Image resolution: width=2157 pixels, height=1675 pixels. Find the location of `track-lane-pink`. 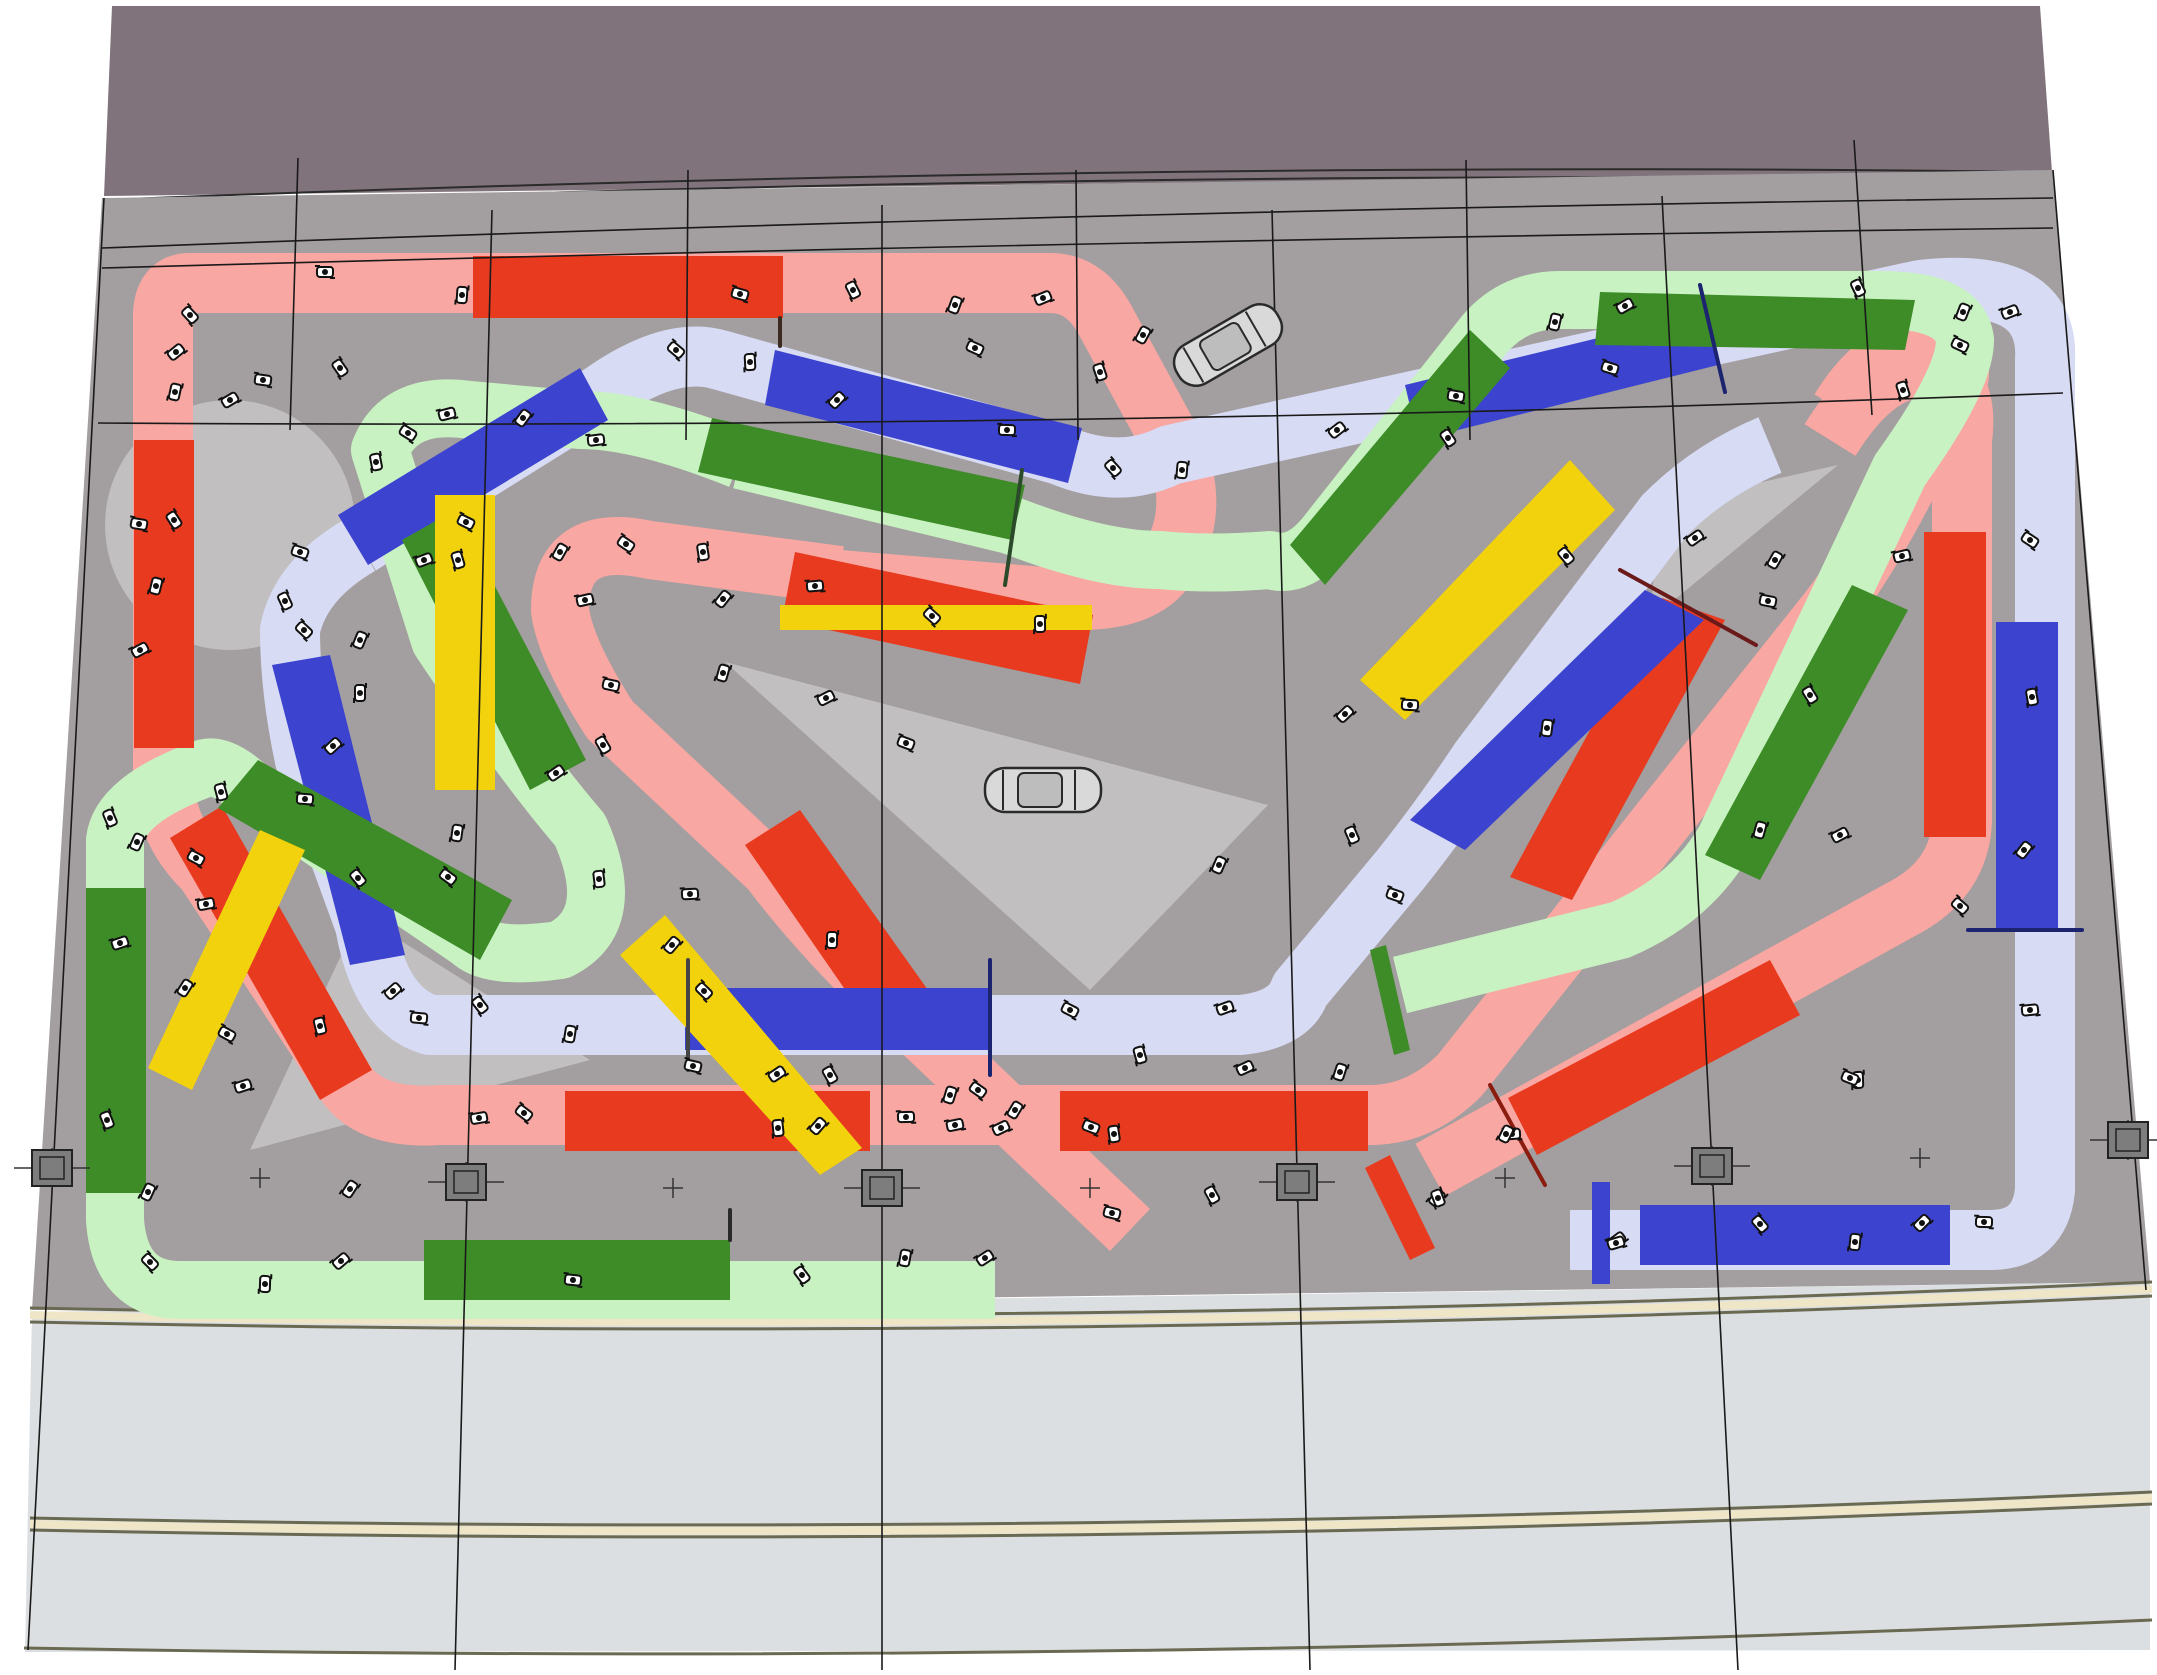

track-lane-pink is located at coordinates (768, 441).